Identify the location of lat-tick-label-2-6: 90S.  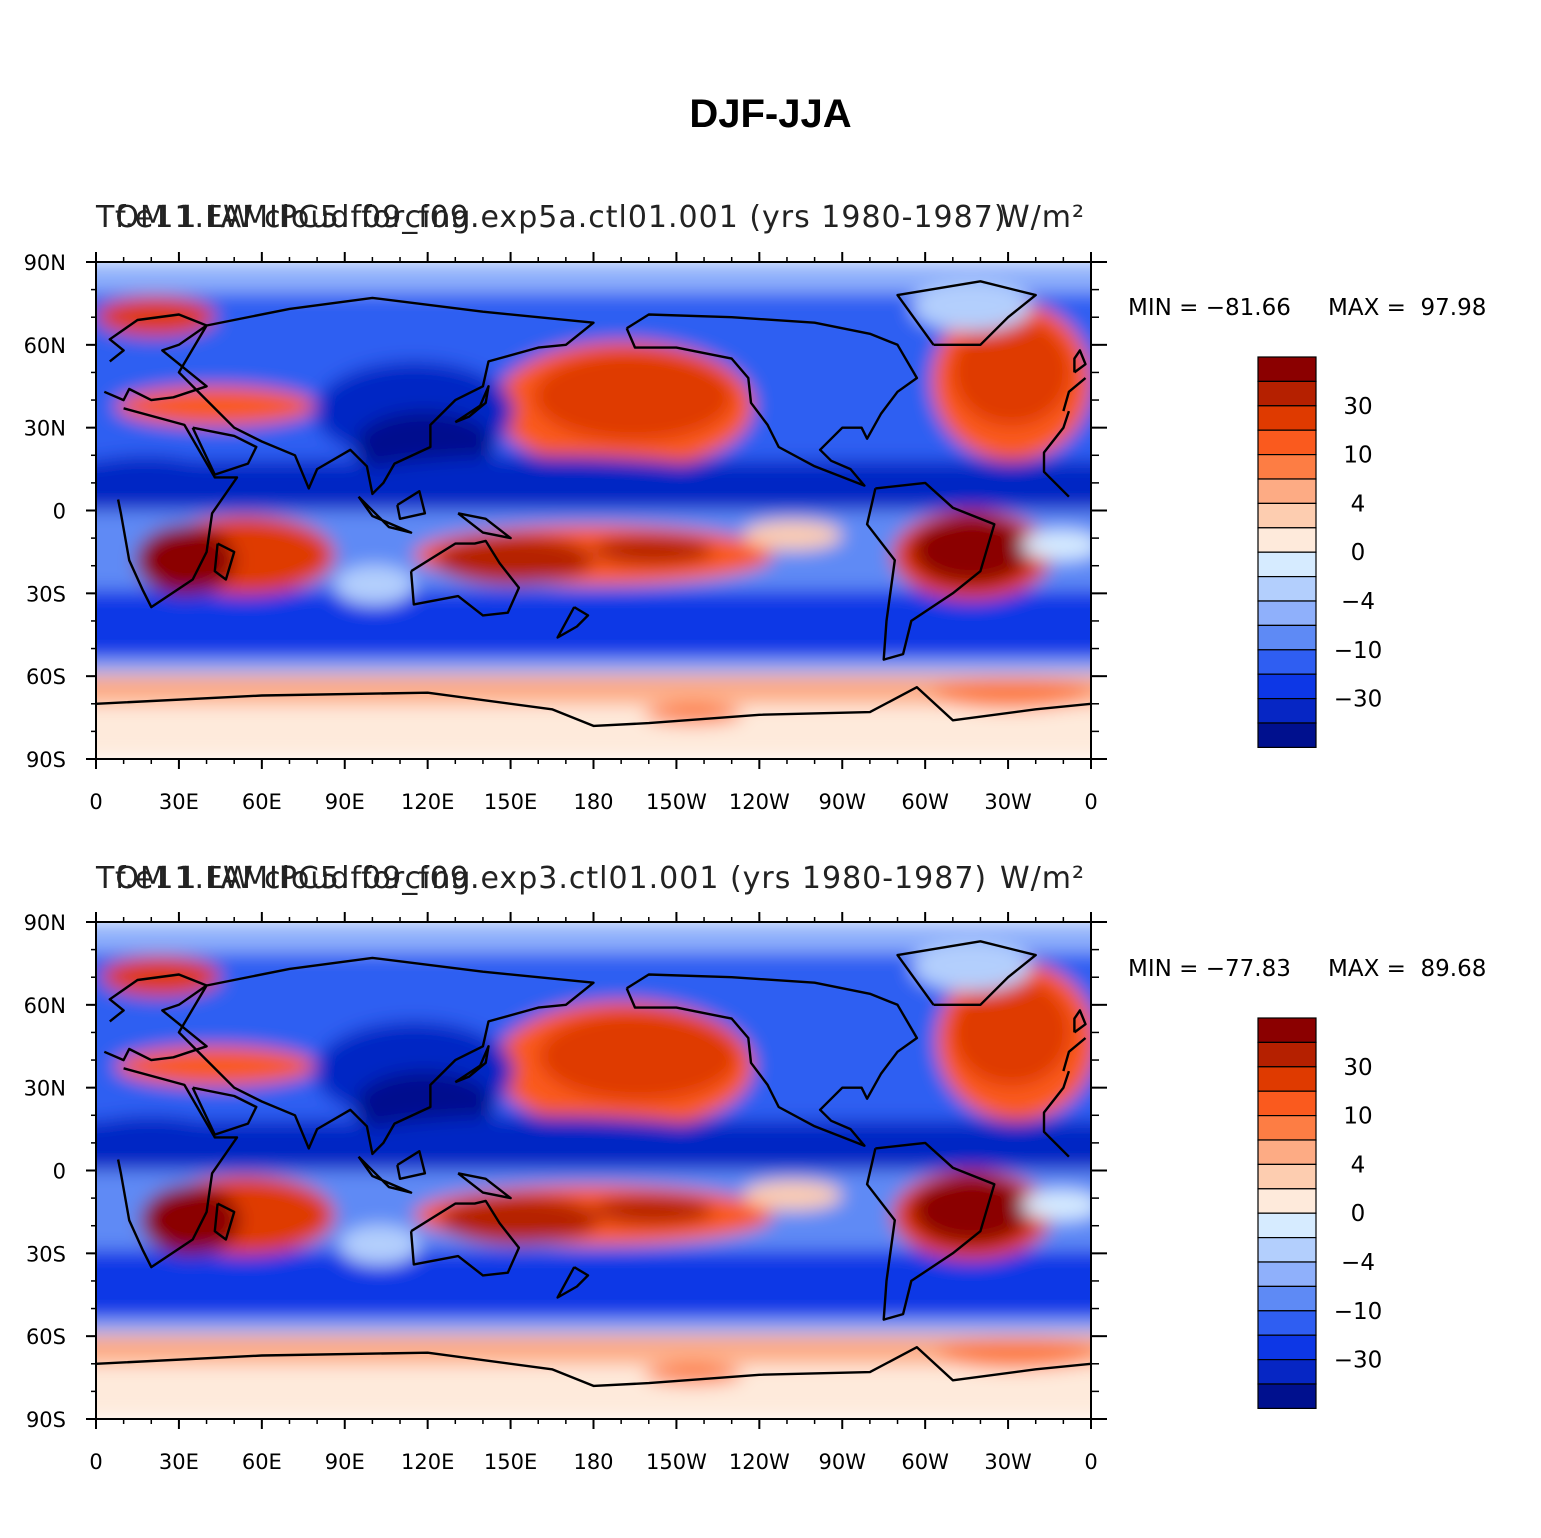
(46, 1420).